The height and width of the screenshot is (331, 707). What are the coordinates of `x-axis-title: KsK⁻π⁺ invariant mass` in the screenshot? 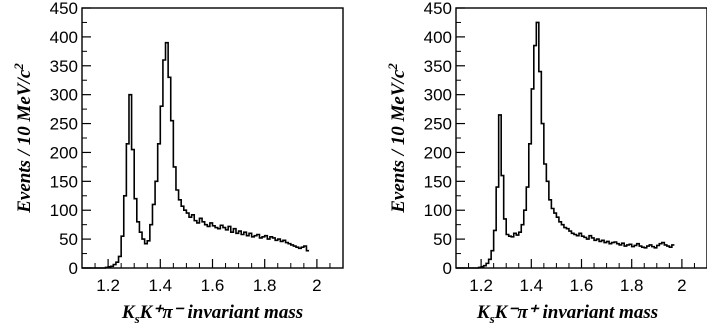 It's located at (567, 314).